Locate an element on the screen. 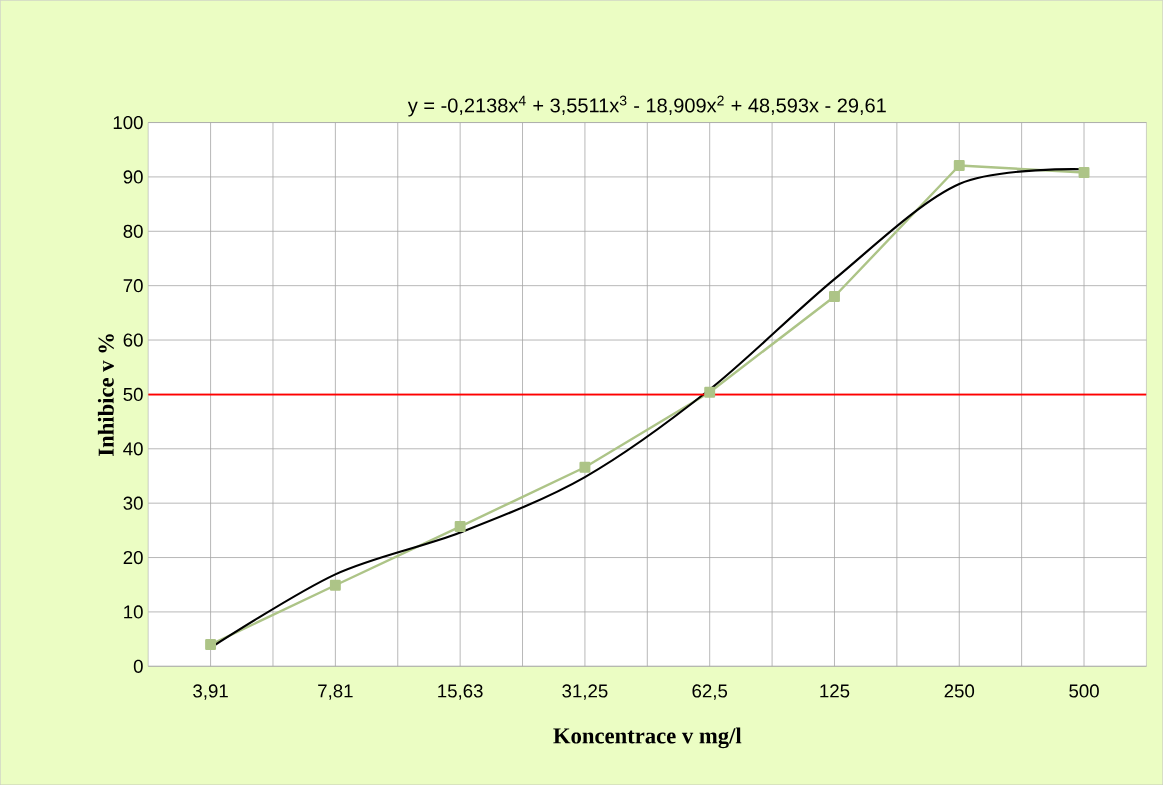 Image resolution: width=1163 pixels, height=785 pixels. x-tick-label: 62,5 is located at coordinates (710, 692).